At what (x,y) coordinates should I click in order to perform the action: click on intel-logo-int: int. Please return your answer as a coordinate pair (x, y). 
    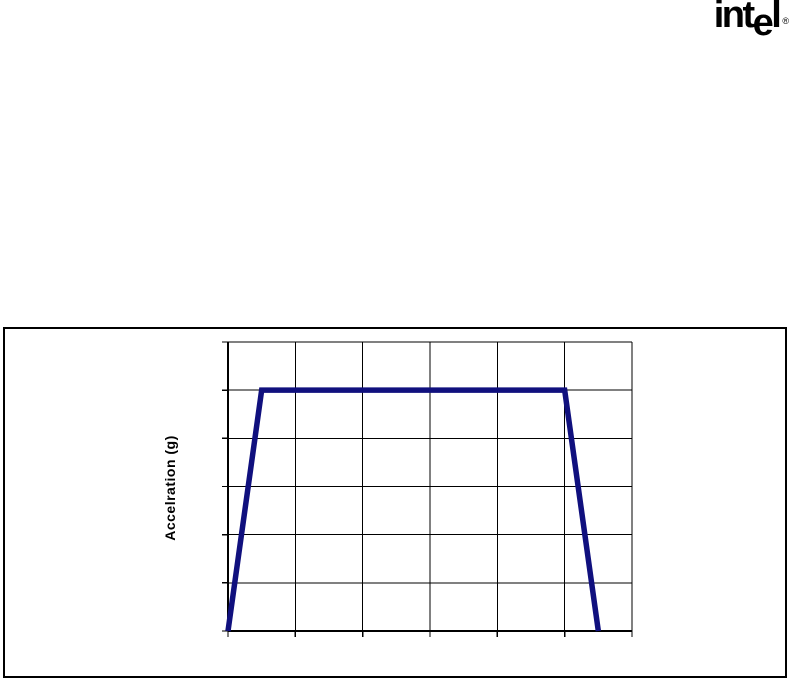
    Looking at the image, I should click on (734, 18).